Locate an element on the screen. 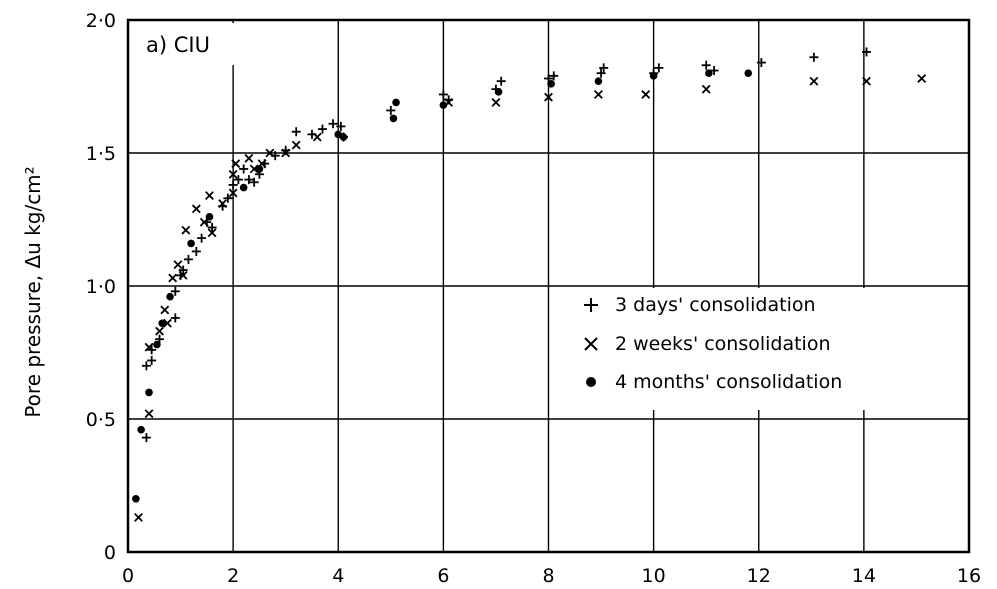 This screenshot has height=589, width=997. y-tick-label: 1·0 is located at coordinates (101, 287).